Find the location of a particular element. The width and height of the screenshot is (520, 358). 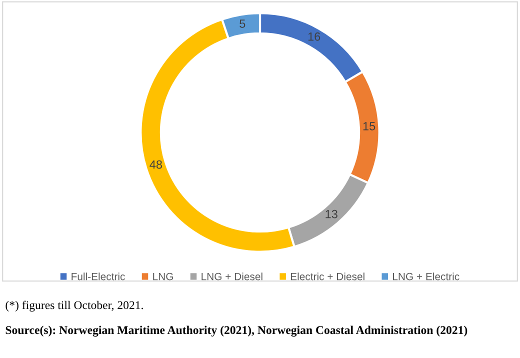

data-label: 48 is located at coordinates (156, 164).